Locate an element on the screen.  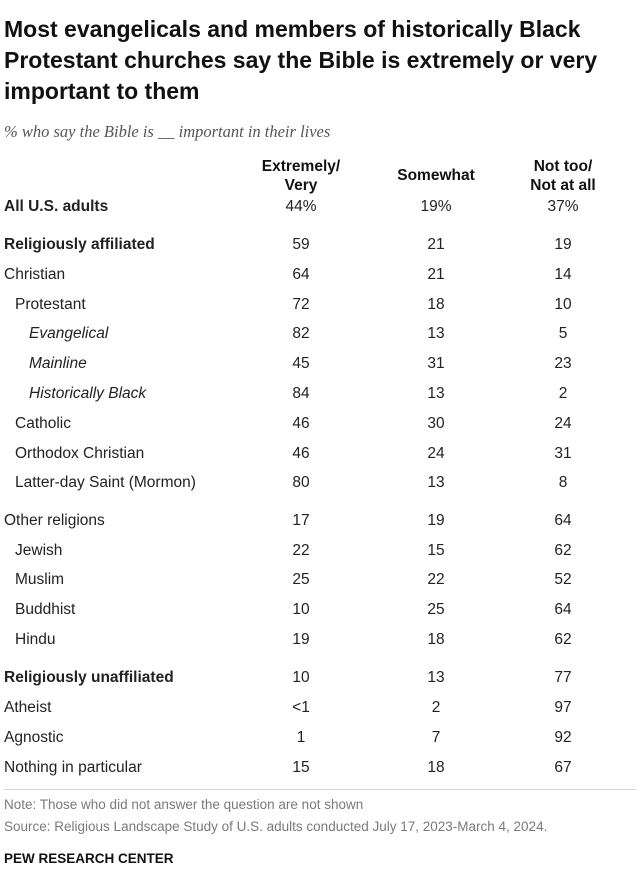
value-not-too: 24 is located at coordinates (563, 423).